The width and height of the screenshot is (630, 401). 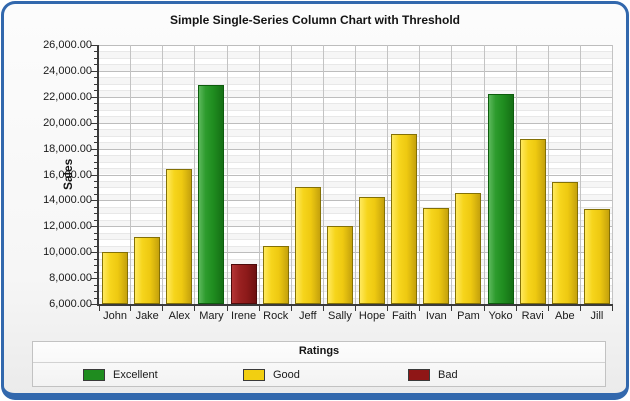 I want to click on x-label-ivan: Ivan, so click(x=436, y=316).